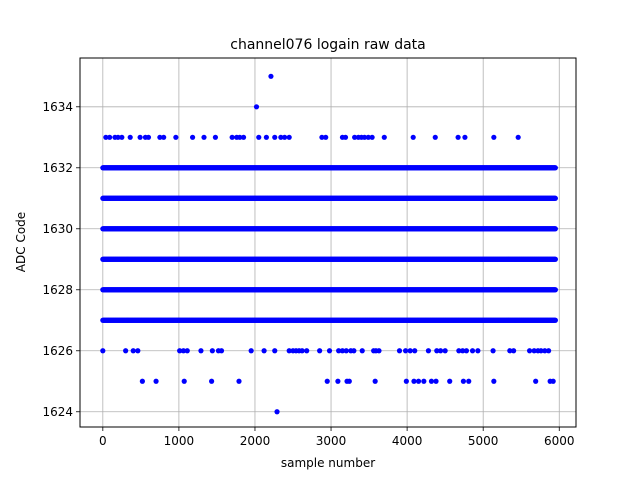  Describe the element at coordinates (57, 107) in the screenshot. I see `y-tick-label: 1634` at that location.